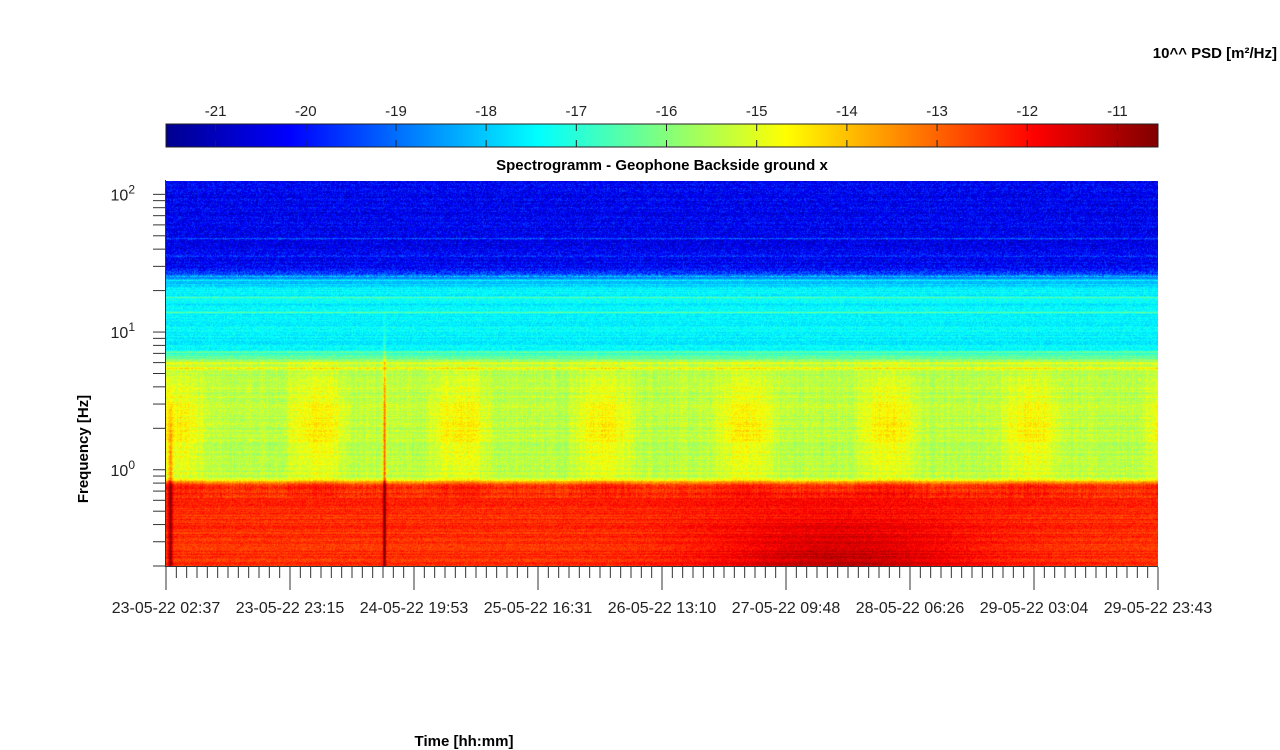  What do you see at coordinates (1117, 111) in the screenshot?
I see `colorbar-tick-label: -11` at bounding box center [1117, 111].